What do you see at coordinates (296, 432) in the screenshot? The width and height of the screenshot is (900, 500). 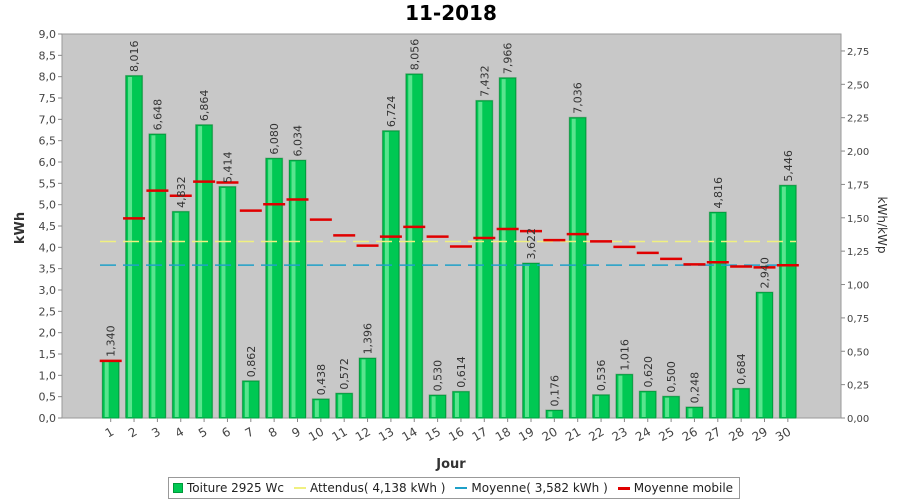 I see `x-tick-label: 9` at bounding box center [296, 432].